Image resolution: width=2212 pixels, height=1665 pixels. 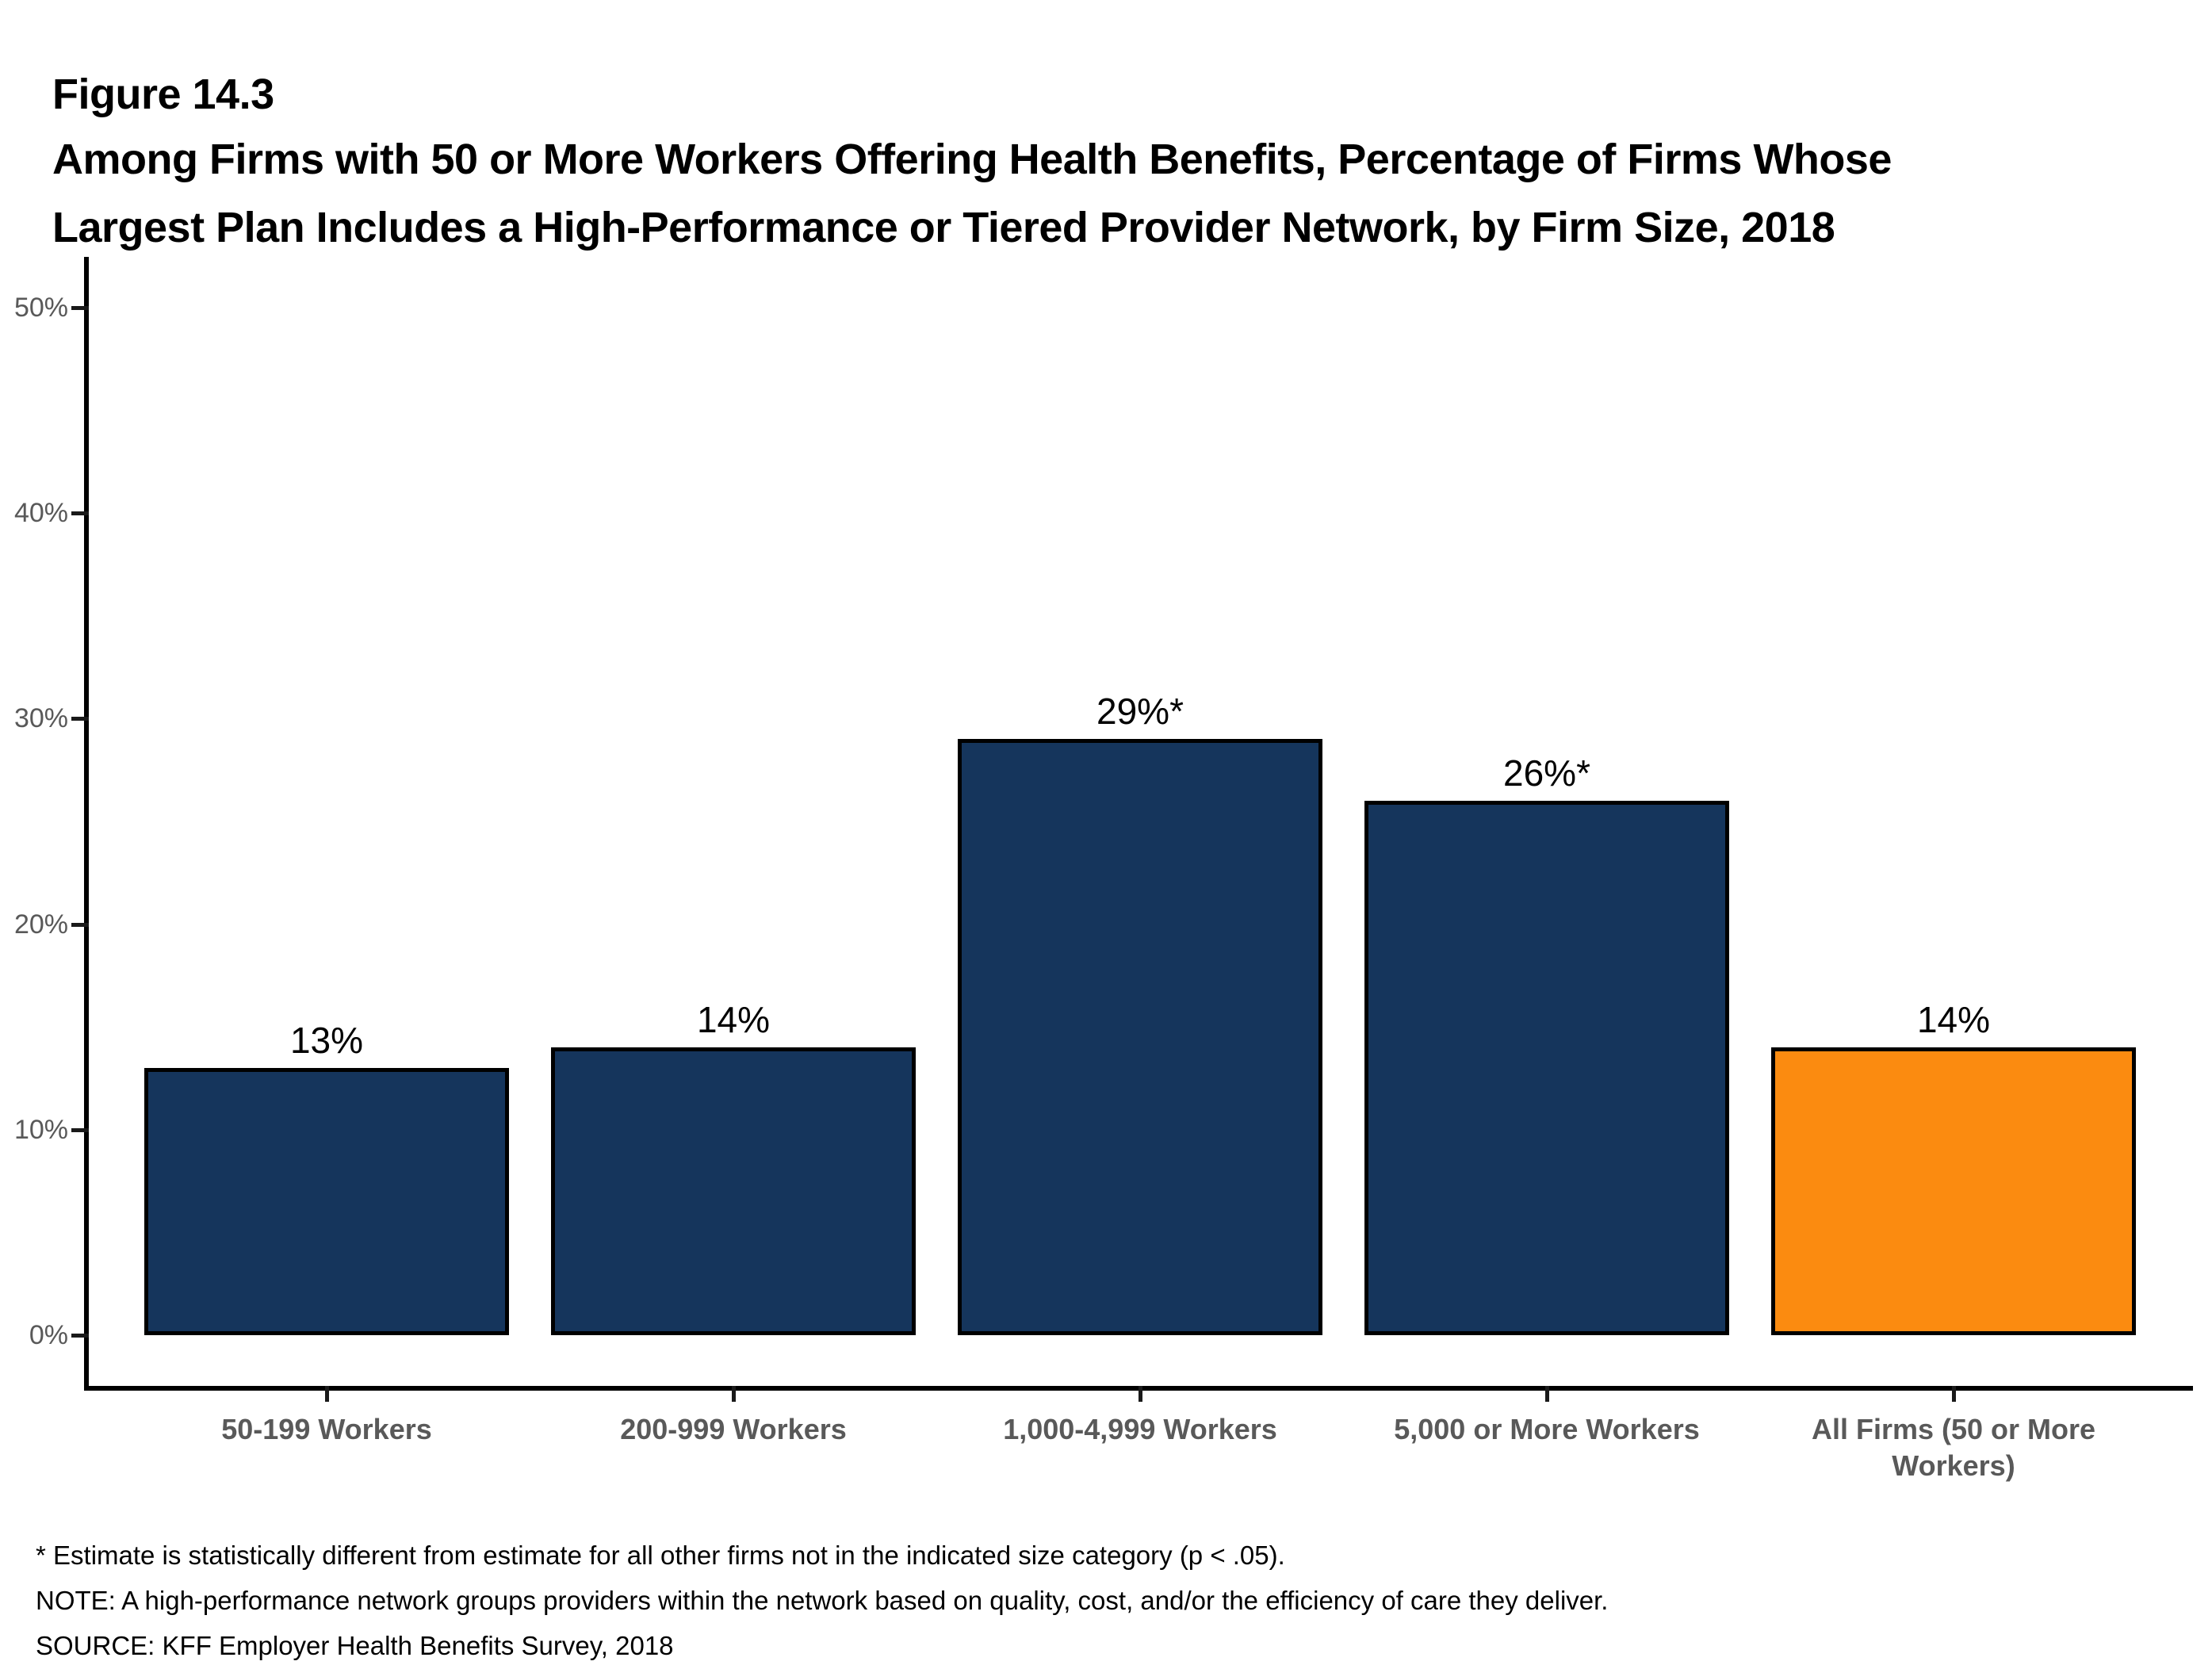 I want to click on x-category-label-1-000-4-999-workers: 1,000-4,999 Workers, so click(x=1140, y=1429).